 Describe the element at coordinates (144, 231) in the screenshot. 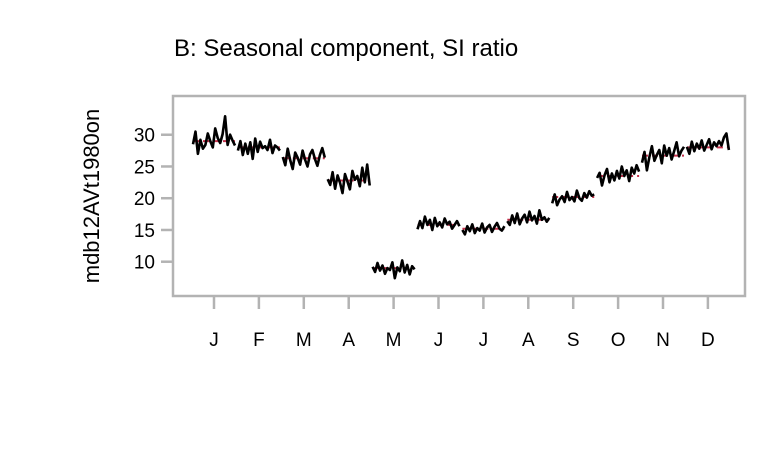

I see `y-tick-label: 15` at that location.